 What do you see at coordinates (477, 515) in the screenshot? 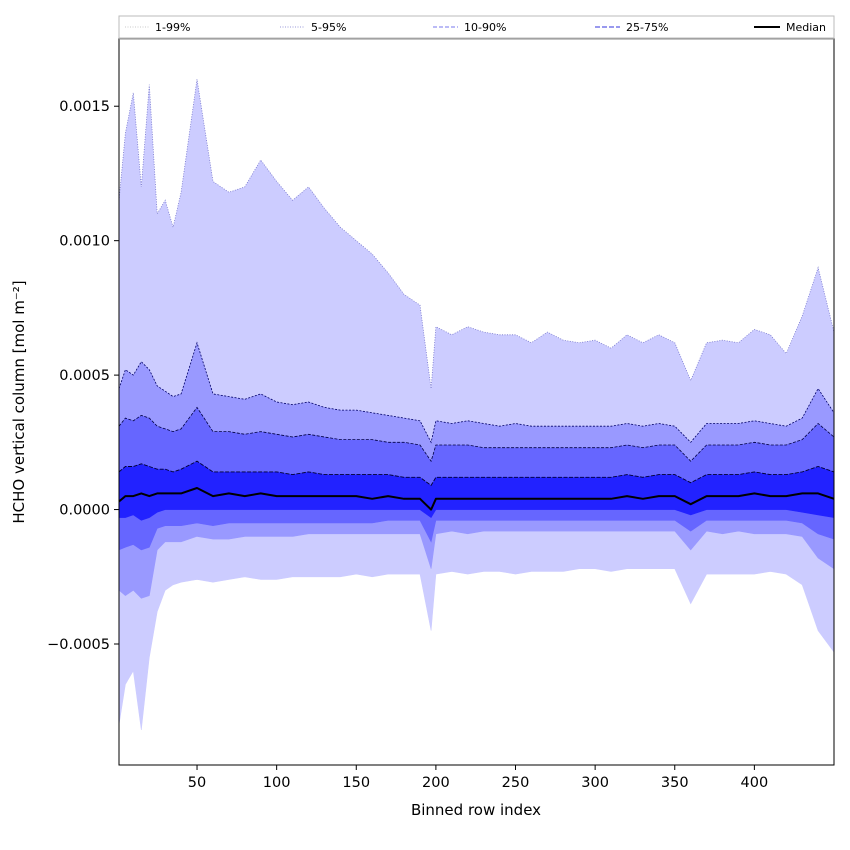
I see `band-25-75-lower-line` at bounding box center [477, 515].